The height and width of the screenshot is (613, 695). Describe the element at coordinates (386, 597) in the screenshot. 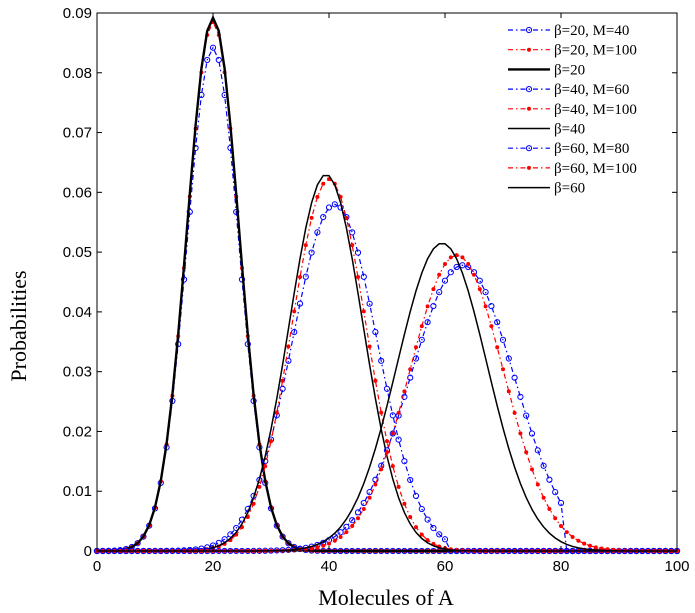

I see `x-axis-label: Molecules of A` at that location.